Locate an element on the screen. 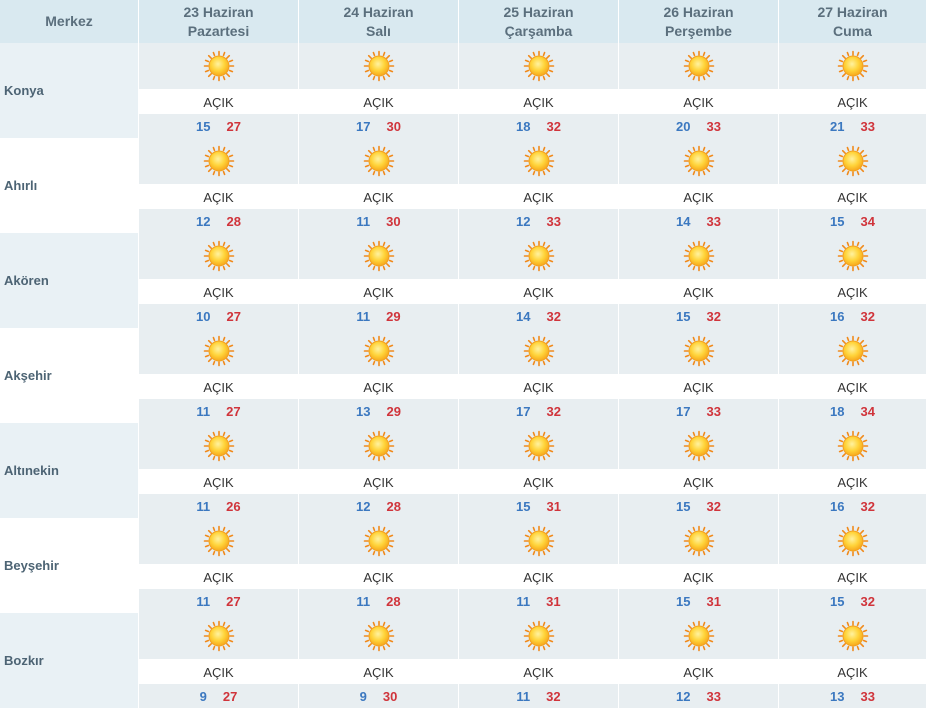  temp-max: 34 is located at coordinates (867, 411).